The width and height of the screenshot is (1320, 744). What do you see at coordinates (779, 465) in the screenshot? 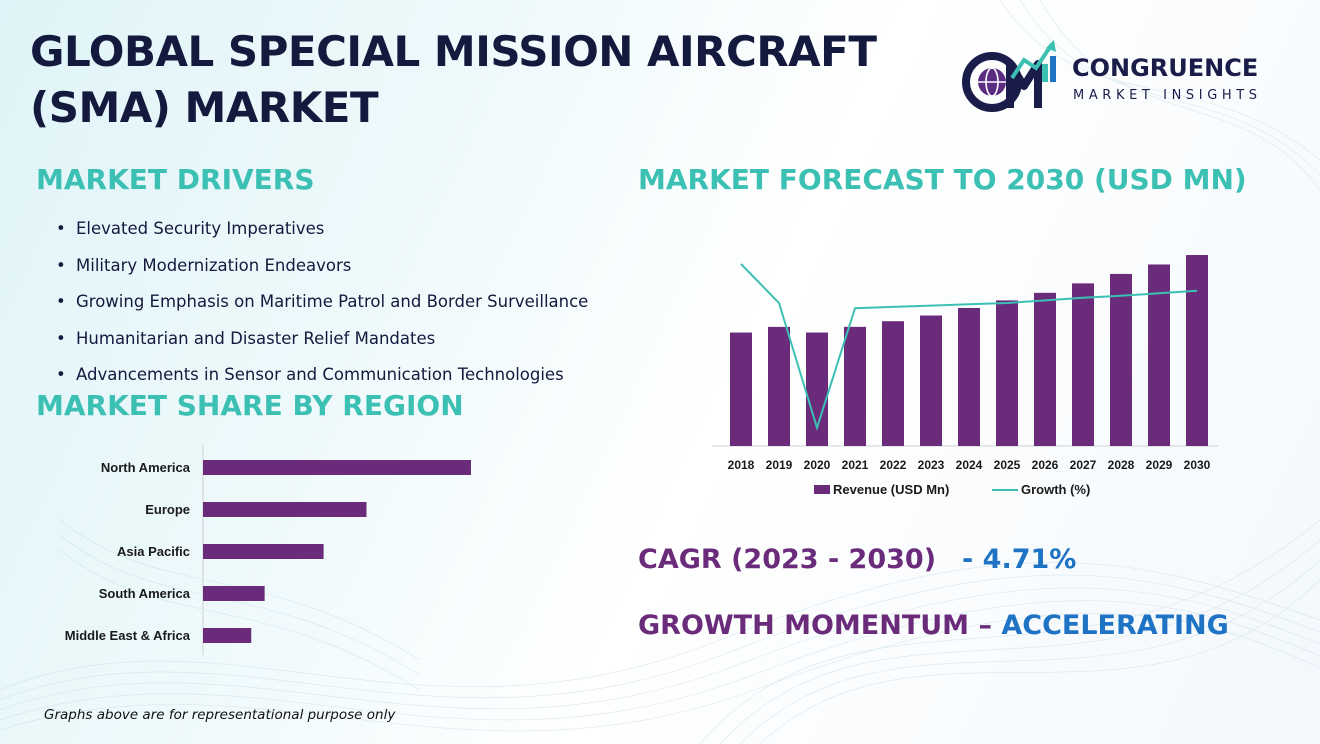
I see `year-tick-label: 2019` at bounding box center [779, 465].